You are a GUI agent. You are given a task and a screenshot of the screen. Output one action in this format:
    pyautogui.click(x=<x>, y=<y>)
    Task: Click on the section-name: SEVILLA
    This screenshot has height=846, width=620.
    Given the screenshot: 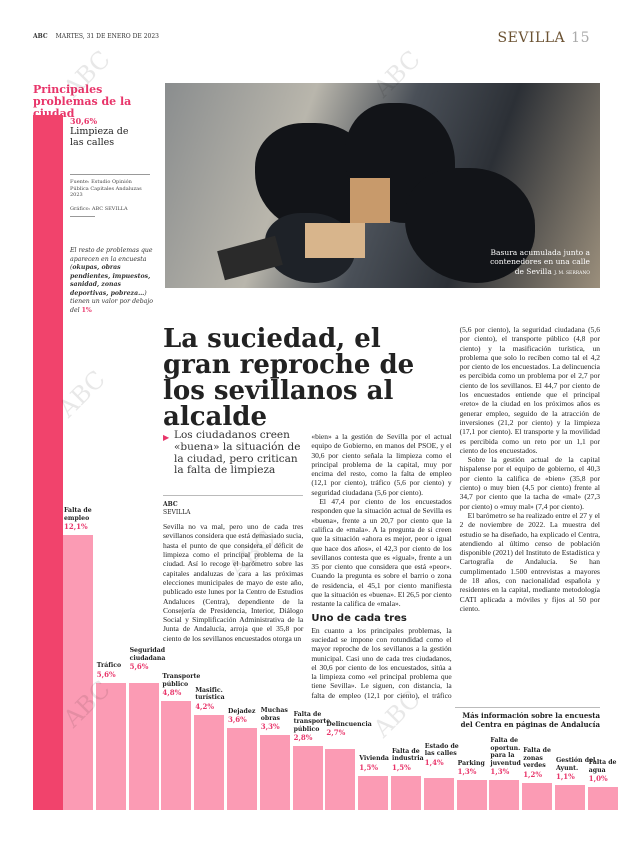 What is the action you would take?
    pyautogui.click(x=531, y=38)
    